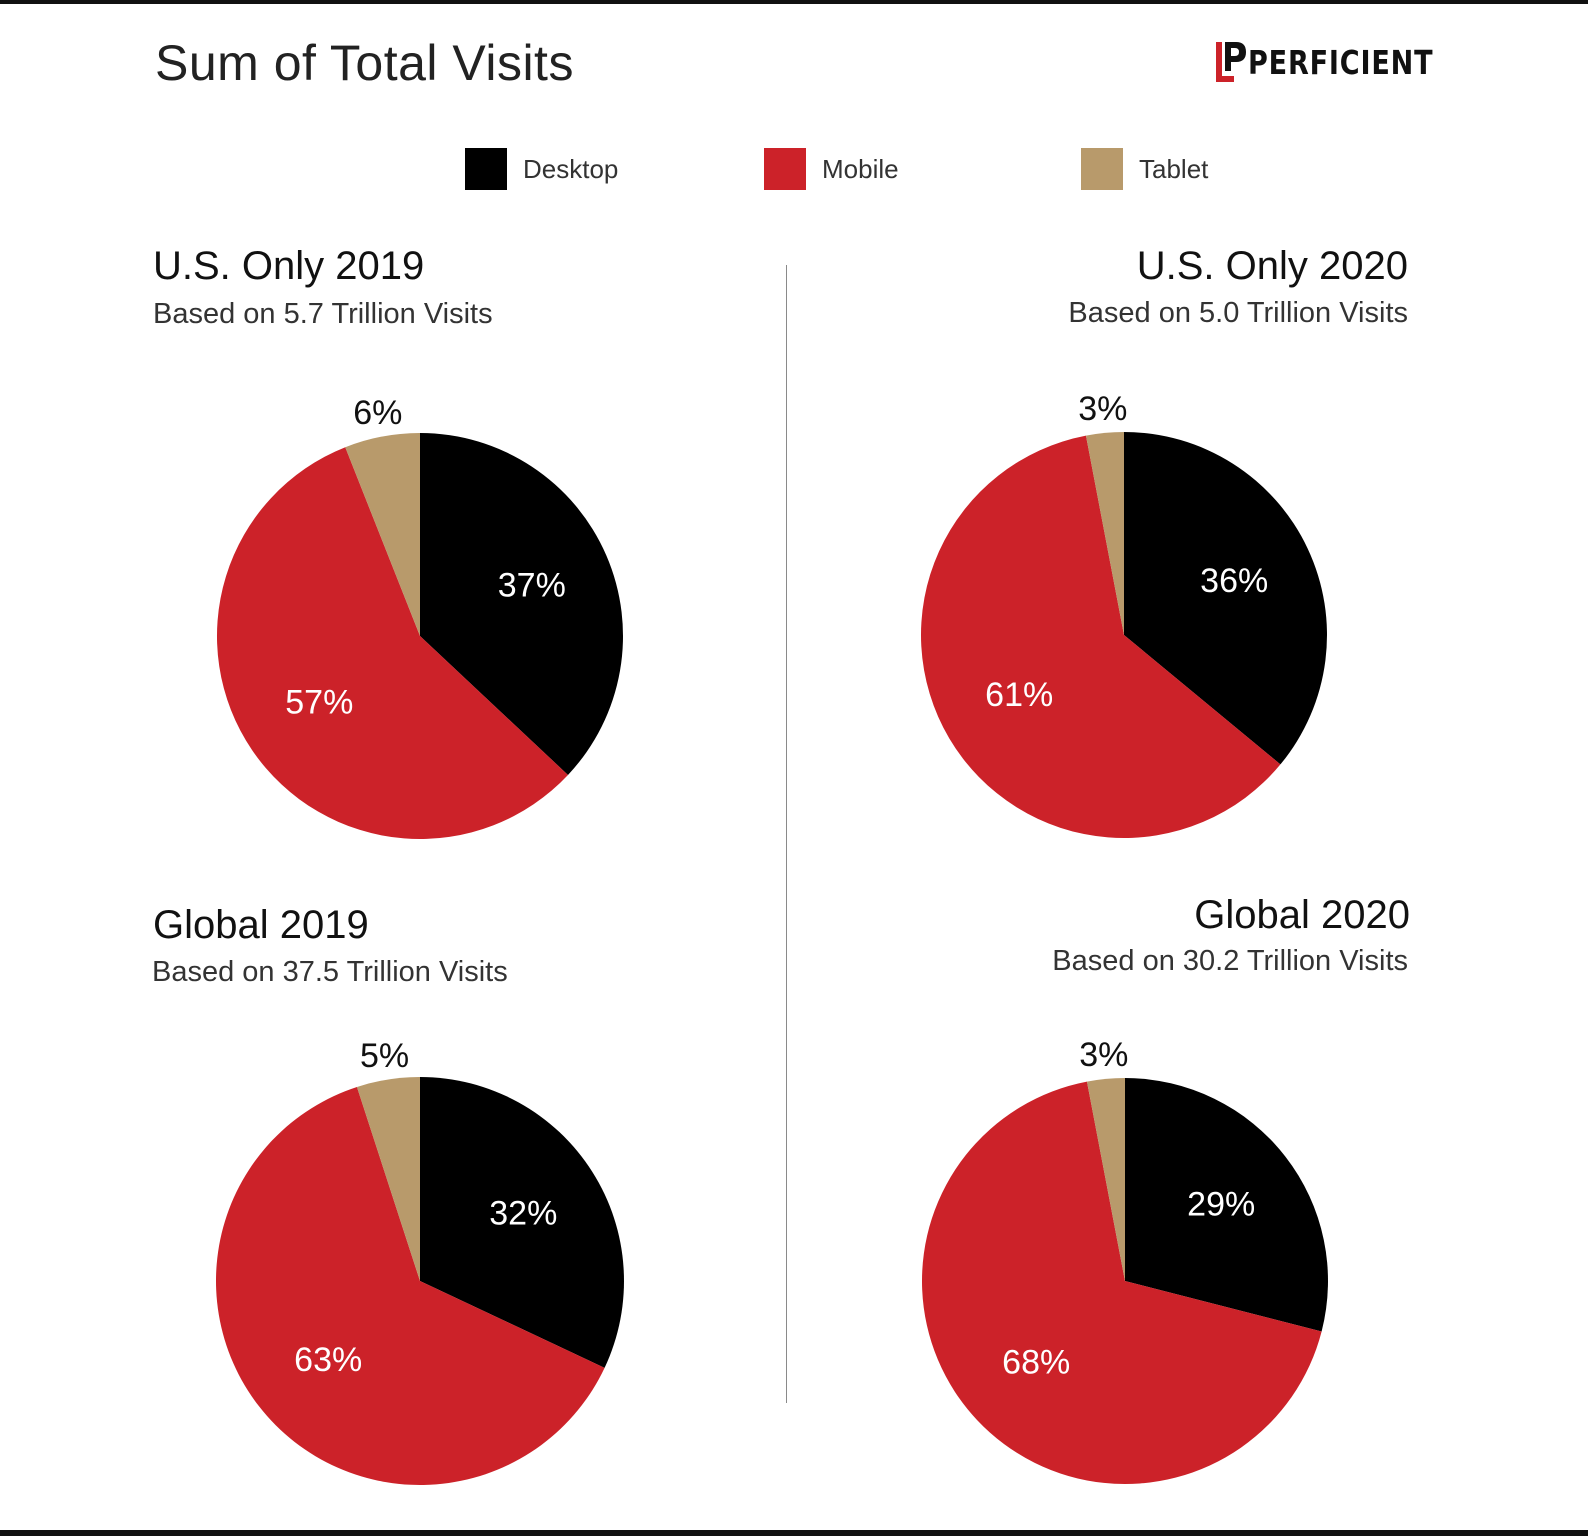 This screenshot has width=1588, height=1536. What do you see at coordinates (377, 413) in the screenshot?
I see `pie-label-us-2019-tablet: 6%` at bounding box center [377, 413].